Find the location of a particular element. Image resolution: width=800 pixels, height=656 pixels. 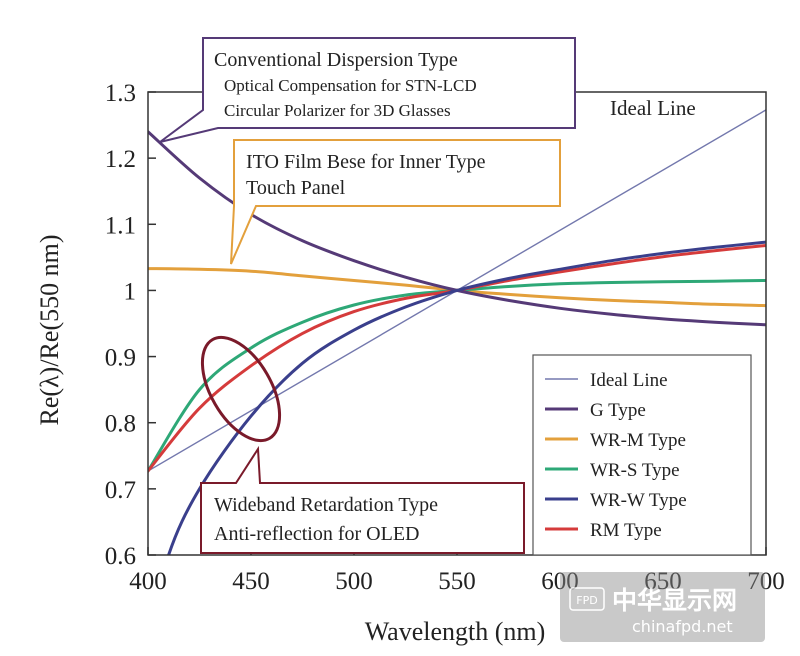

y-tick-label: 0.9 is located at coordinates (120, 358).